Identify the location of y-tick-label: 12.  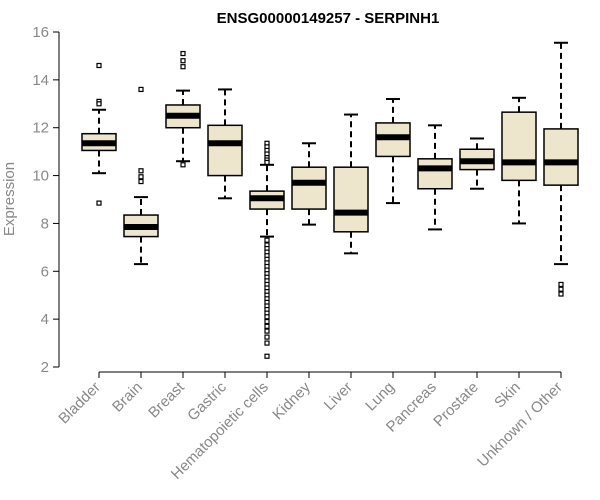
(40, 128).